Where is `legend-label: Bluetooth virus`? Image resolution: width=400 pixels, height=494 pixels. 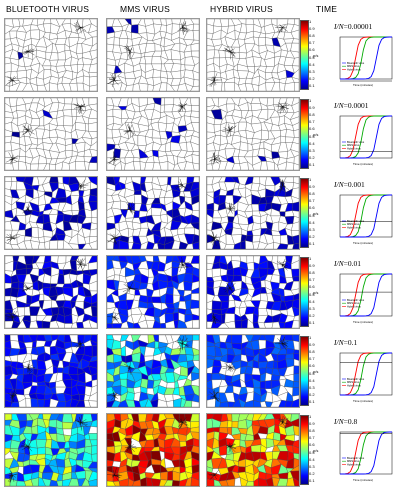 legend-label: Bluetooth virus is located at coordinates (356, 221).